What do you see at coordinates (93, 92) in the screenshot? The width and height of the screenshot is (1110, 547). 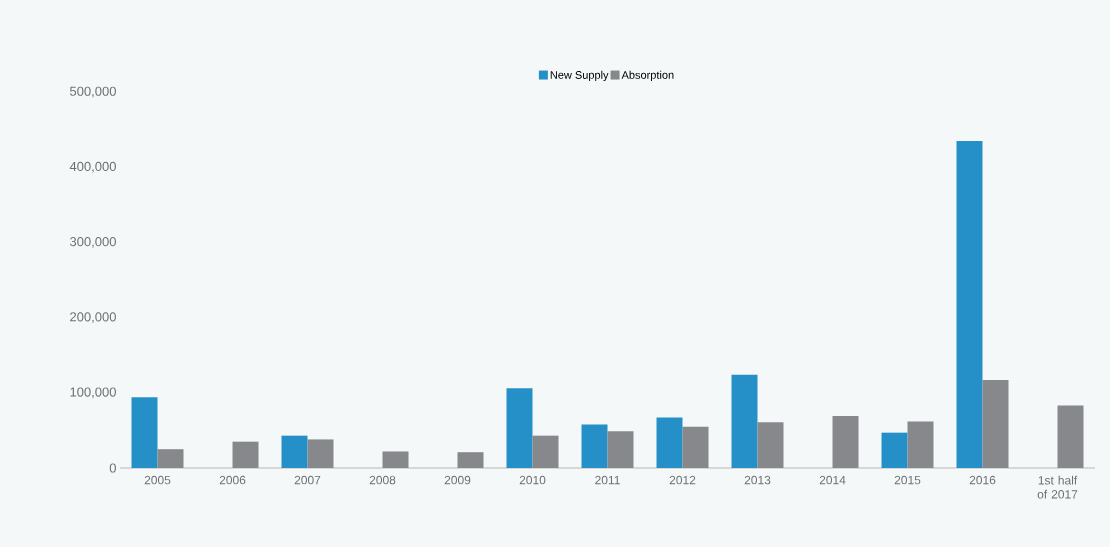 I see `y-tick-label: 500,000` at bounding box center [93, 92].